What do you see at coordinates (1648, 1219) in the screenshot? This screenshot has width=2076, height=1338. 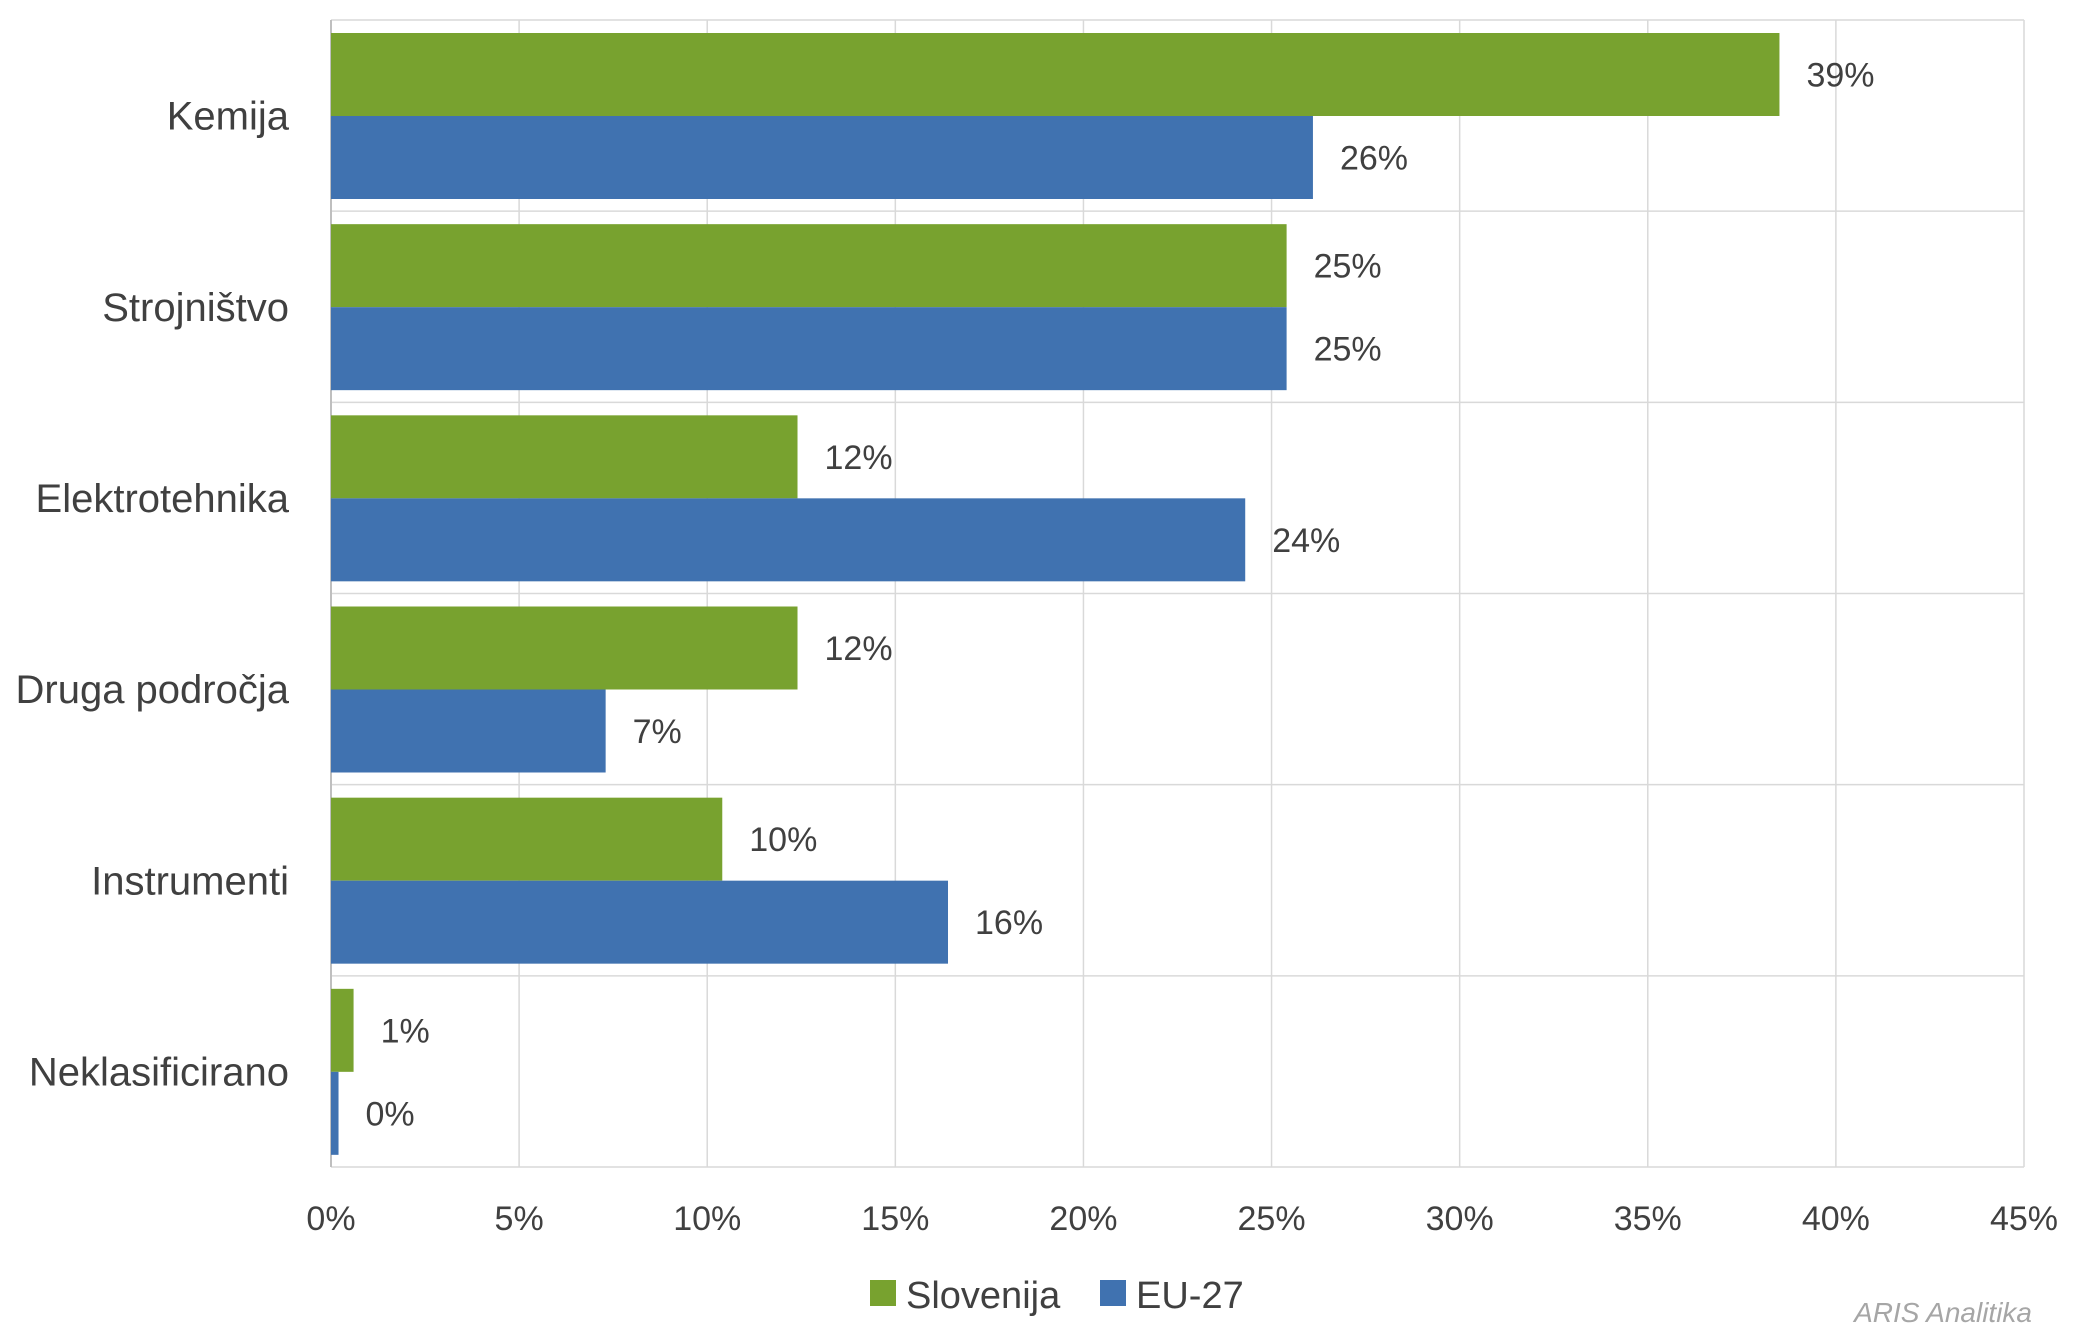 I see `x-tick-label: 35%` at bounding box center [1648, 1219].